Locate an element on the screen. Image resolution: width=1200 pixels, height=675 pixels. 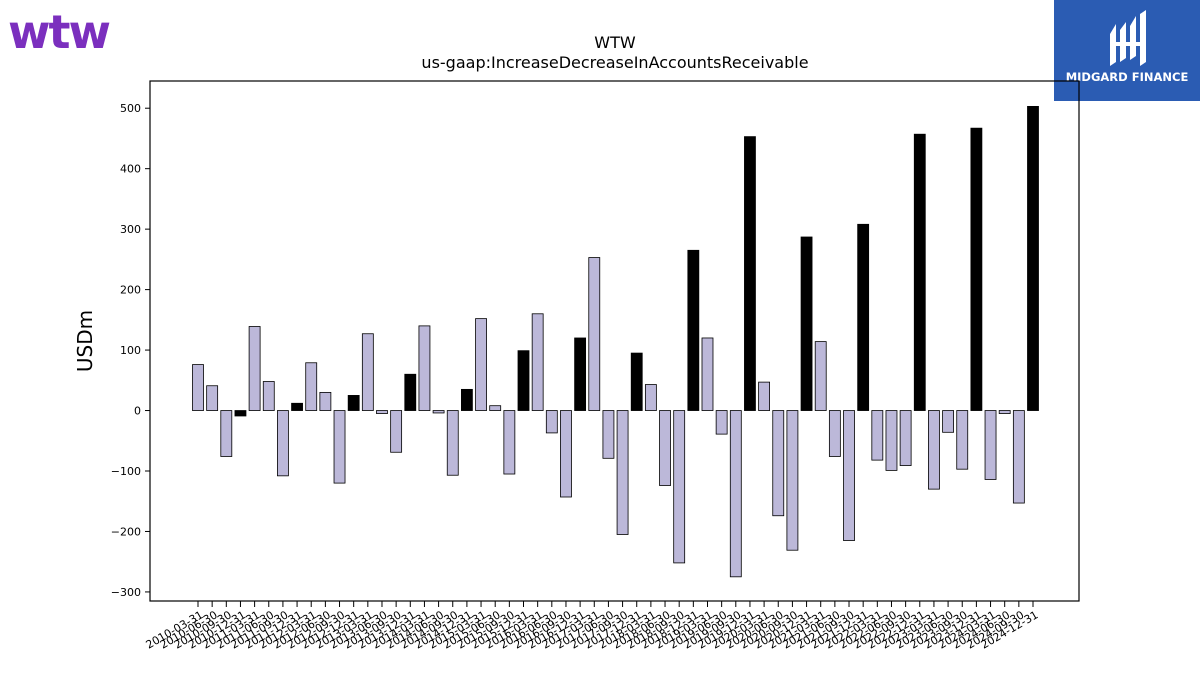
midgard-finance-logo: MIDGARD FINANCE is located at coordinates (1127, 50).